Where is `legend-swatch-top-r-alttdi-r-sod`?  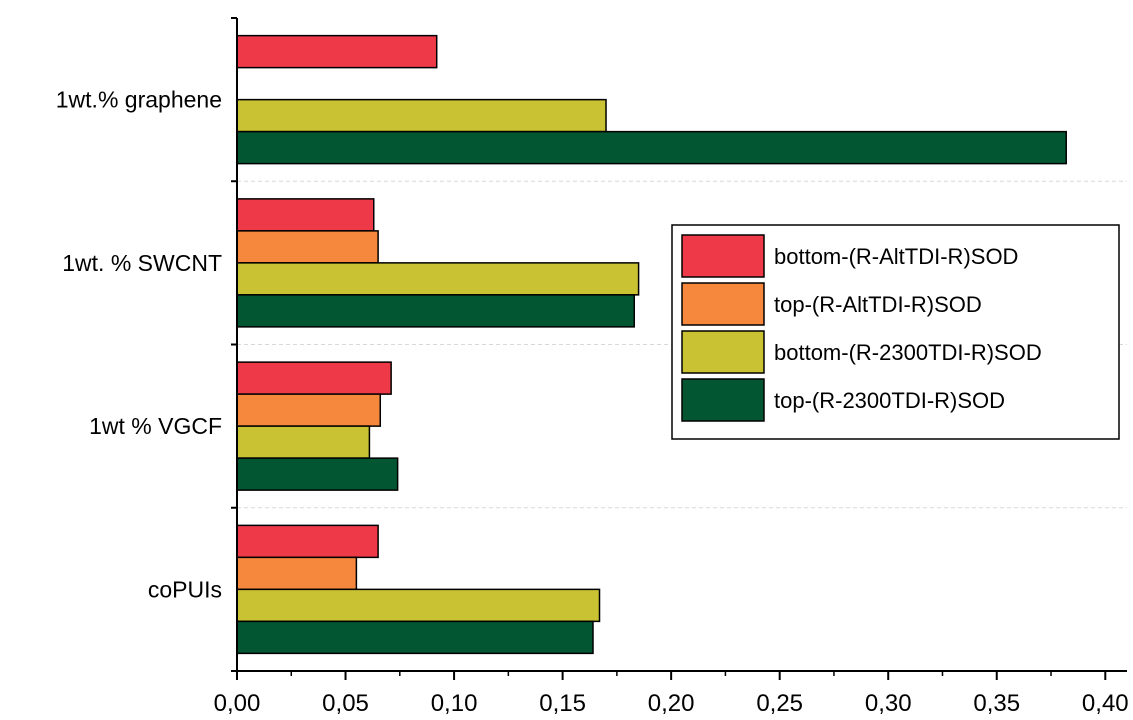
legend-swatch-top-r-alttdi-r-sod is located at coordinates (723, 304).